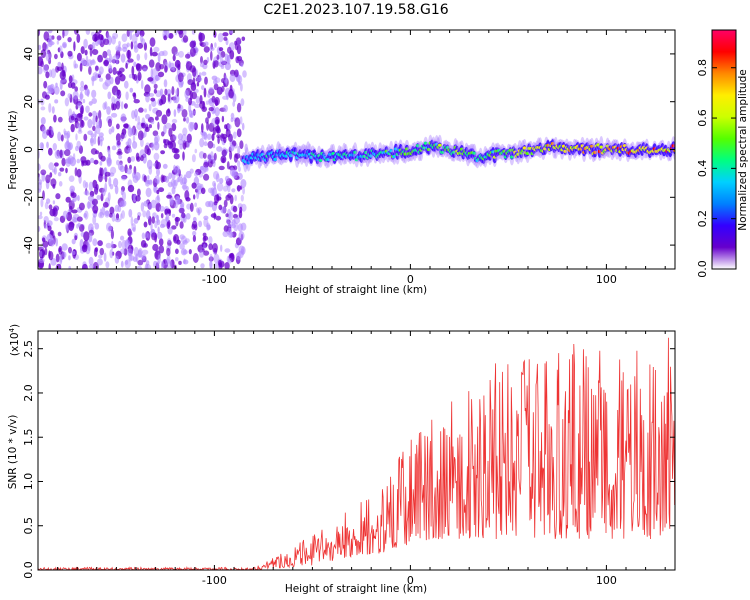 This screenshot has height=600, width=750. Describe the element at coordinates (28, 197) in the screenshot. I see `y-tick-label: -20` at that location.